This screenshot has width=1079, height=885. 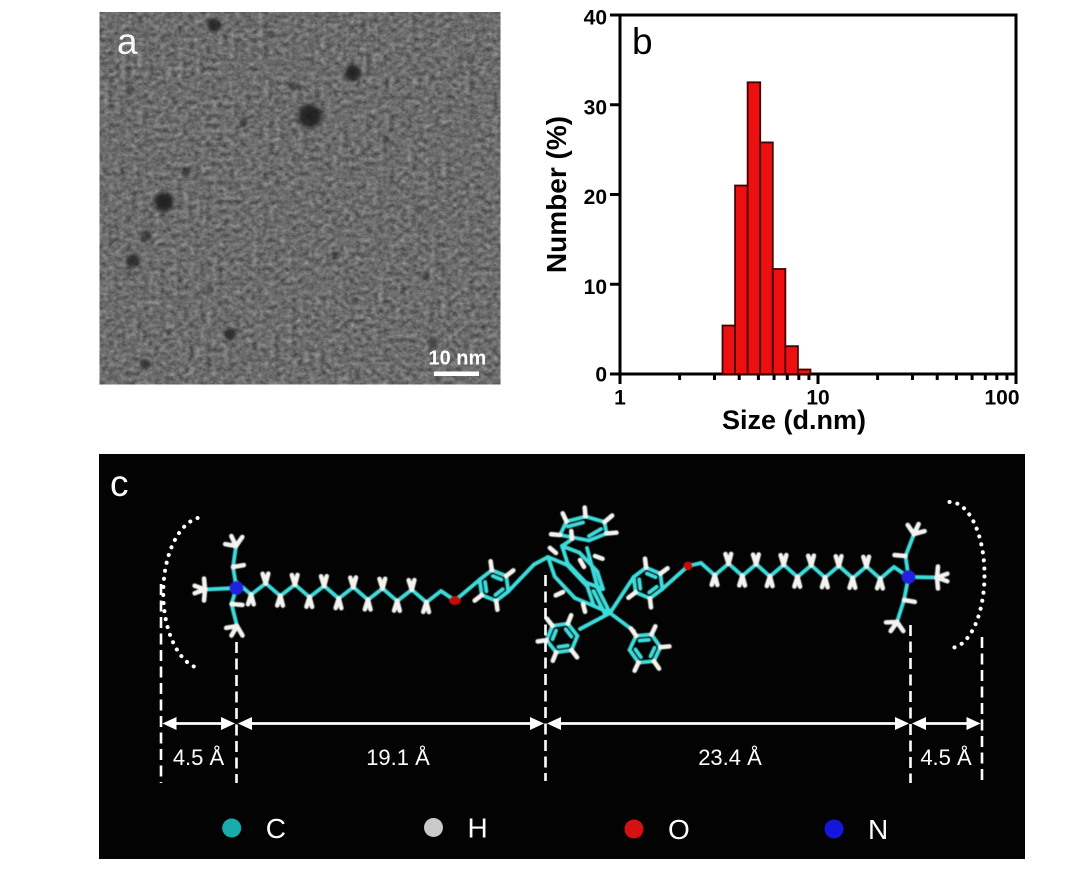 I want to click on svg-text: N, so click(x=878, y=829).